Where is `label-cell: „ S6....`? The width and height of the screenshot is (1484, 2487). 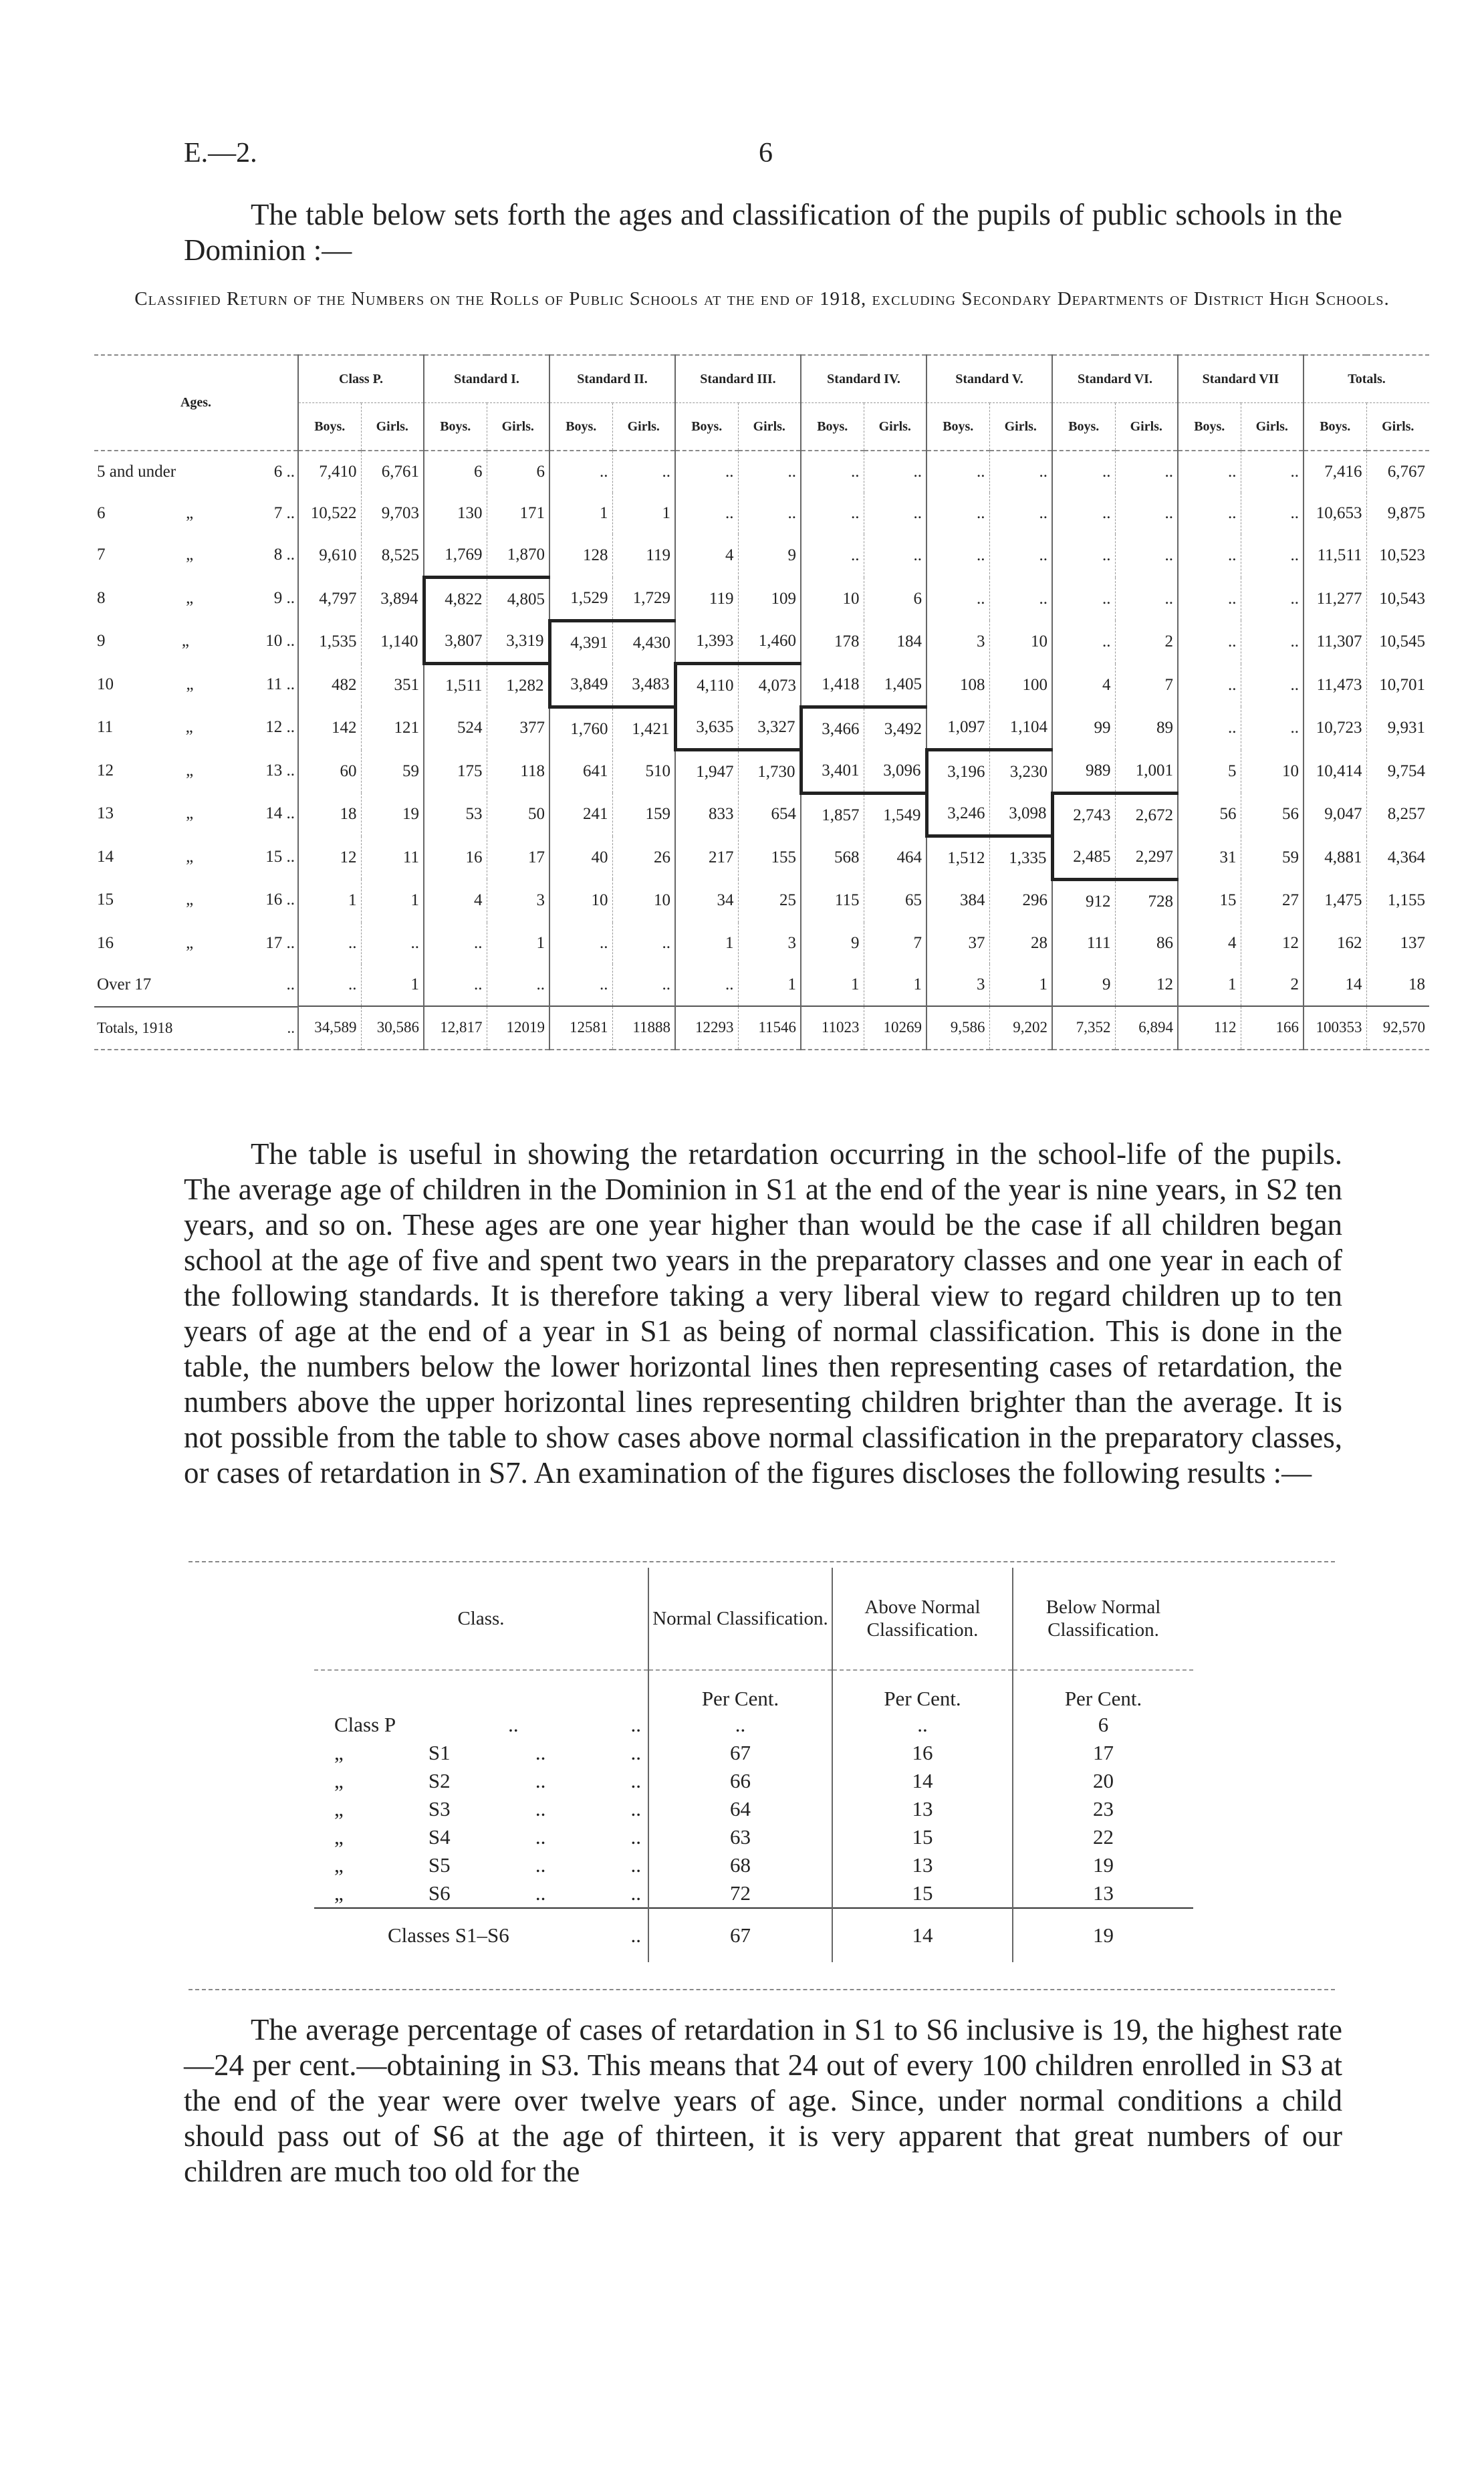
label-cell: „ S6.... is located at coordinates (481, 1893).